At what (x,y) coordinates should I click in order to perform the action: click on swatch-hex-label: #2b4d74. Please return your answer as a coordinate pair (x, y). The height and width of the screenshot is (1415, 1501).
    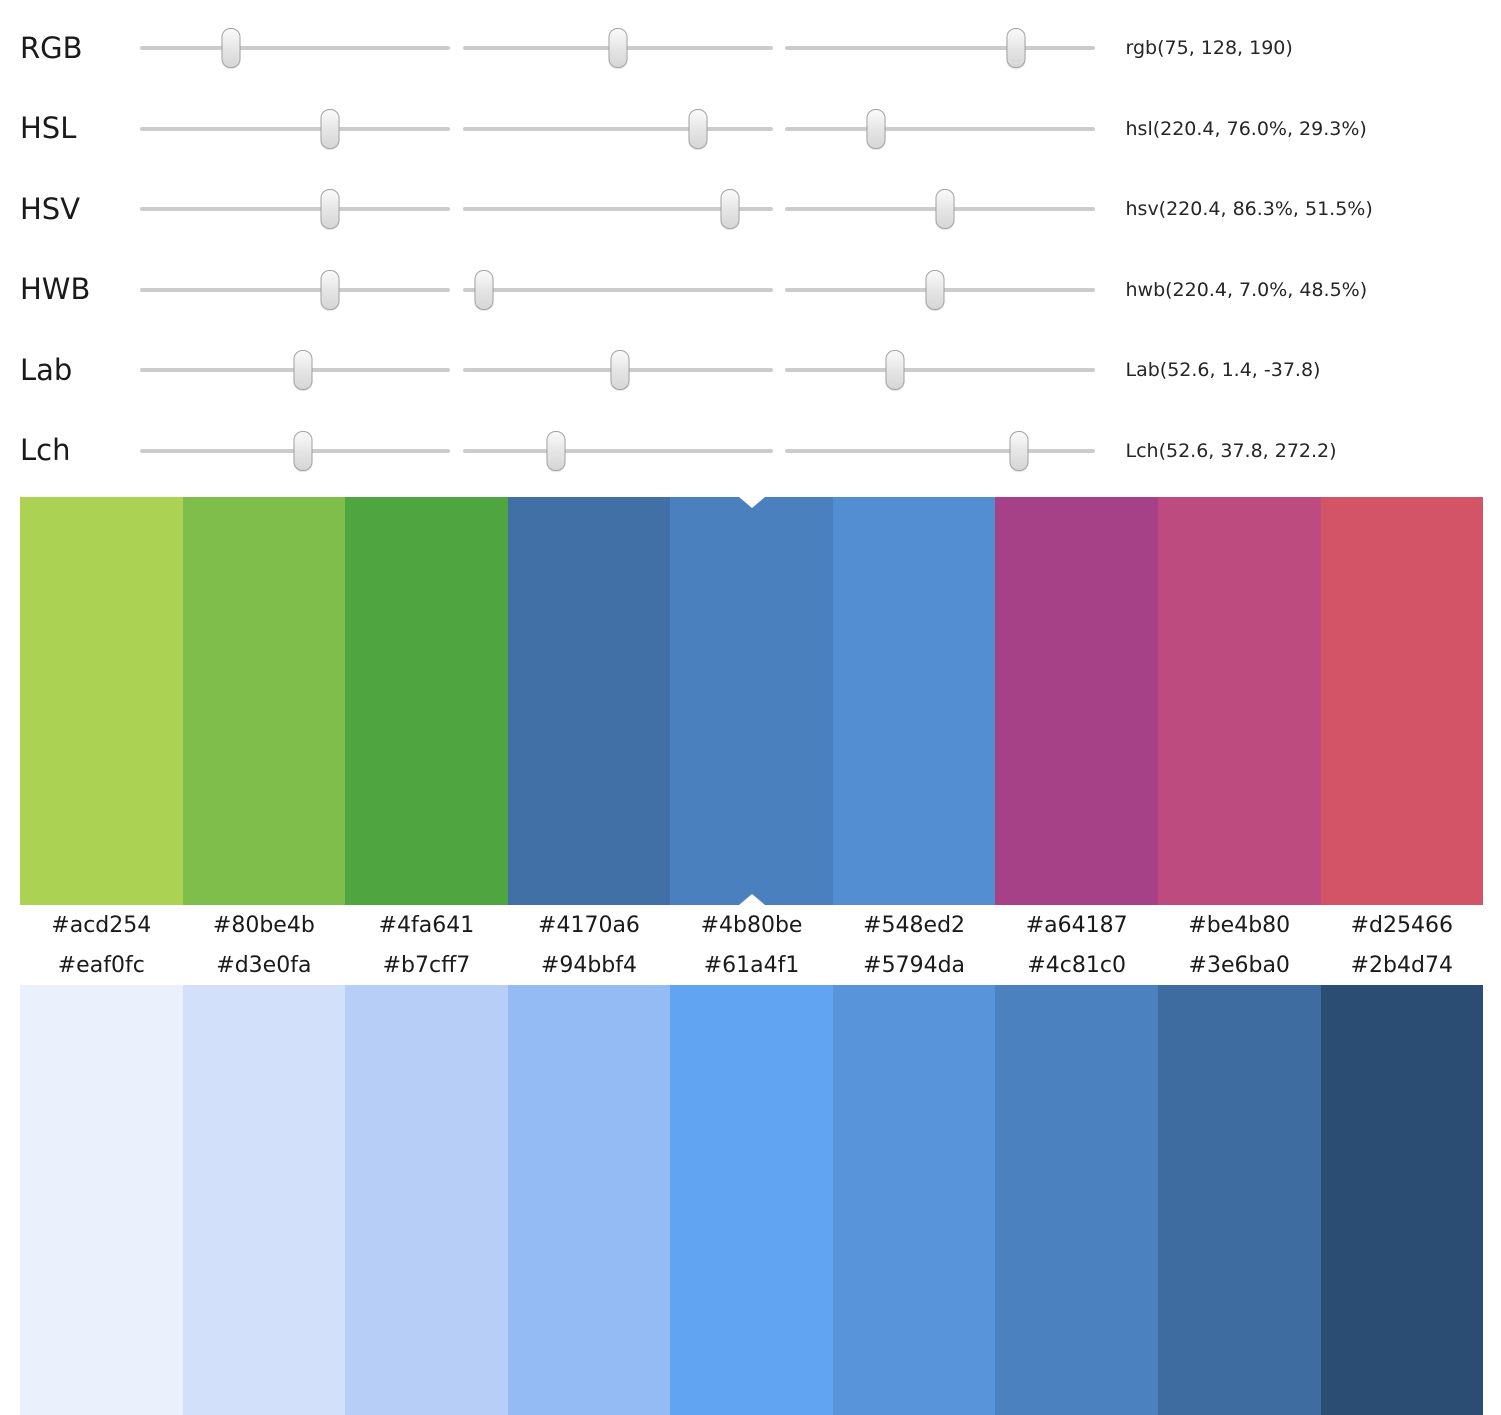
    Looking at the image, I should click on (1401, 965).